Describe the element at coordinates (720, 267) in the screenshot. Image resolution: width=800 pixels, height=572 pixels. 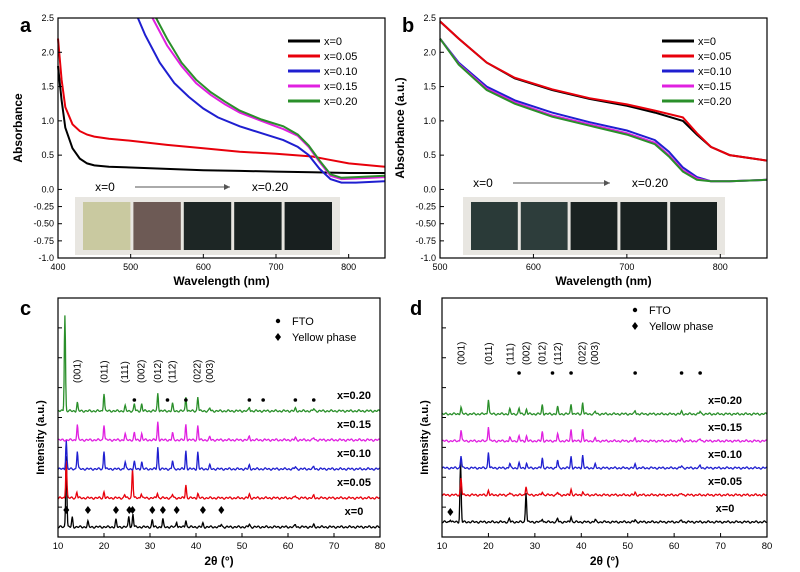
I see `x-tick-label: 800` at that location.